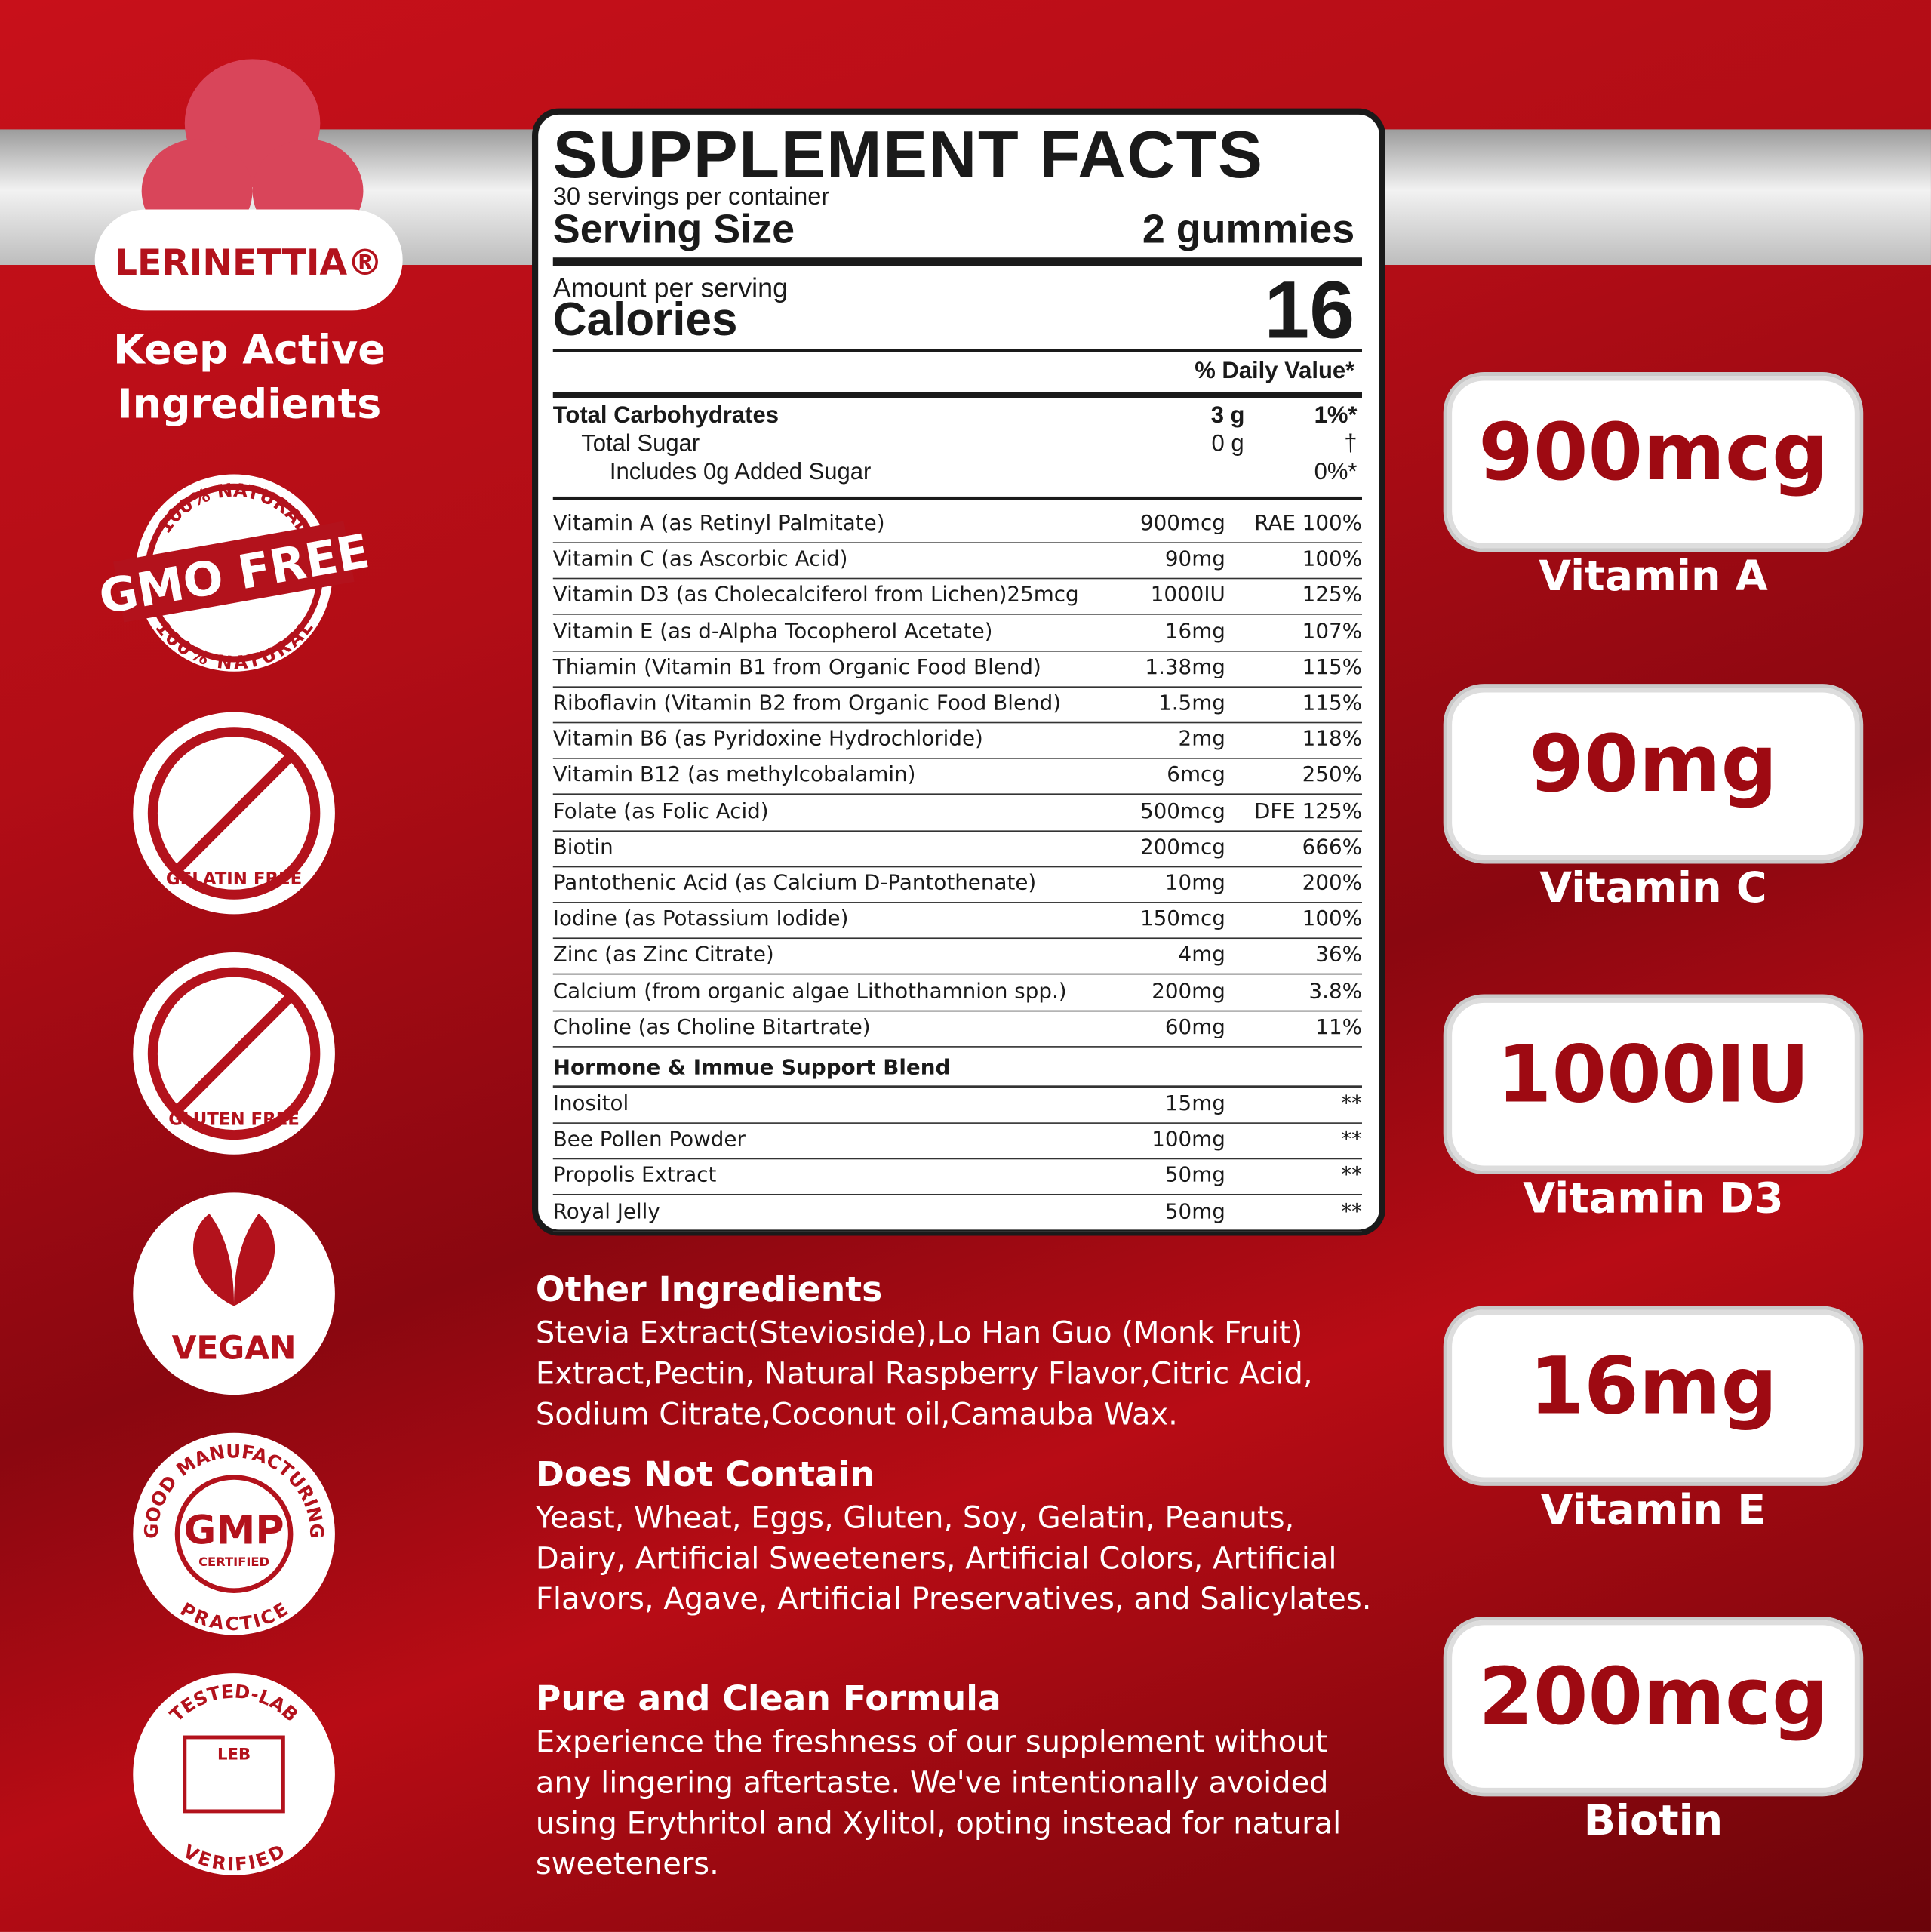 Image resolution: width=1931 pixels, height=1932 pixels. What do you see at coordinates (1182, 919) in the screenshot?
I see `nutrient-amount: 150mcg` at bounding box center [1182, 919].